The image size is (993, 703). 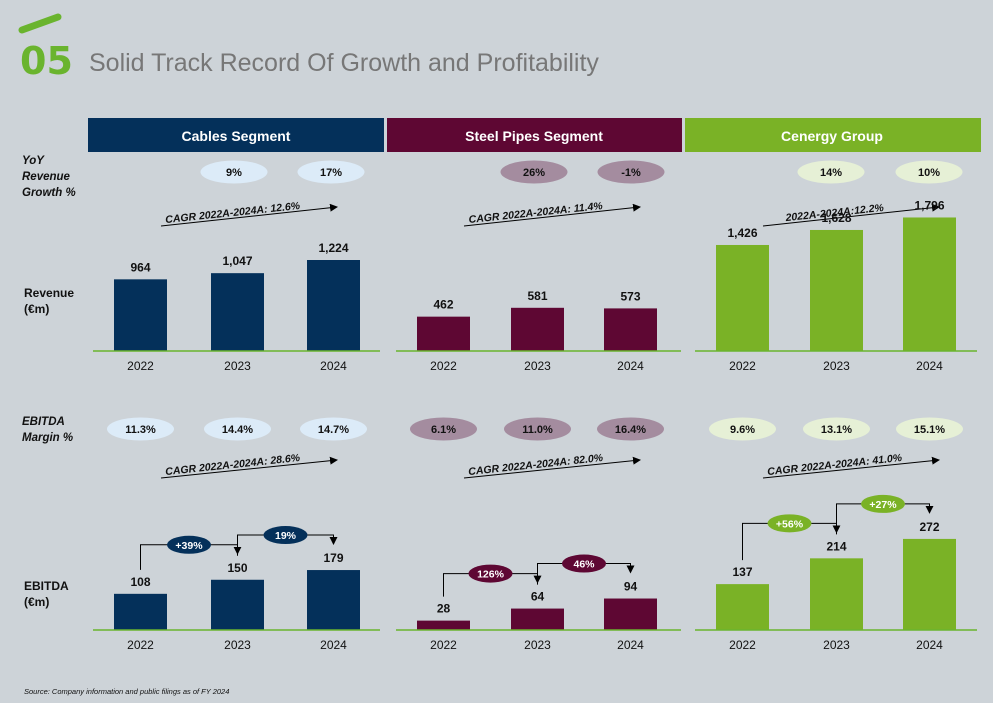 I want to click on pipes-revenue-growth-pill-1-label: 26%, so click(x=534, y=173).